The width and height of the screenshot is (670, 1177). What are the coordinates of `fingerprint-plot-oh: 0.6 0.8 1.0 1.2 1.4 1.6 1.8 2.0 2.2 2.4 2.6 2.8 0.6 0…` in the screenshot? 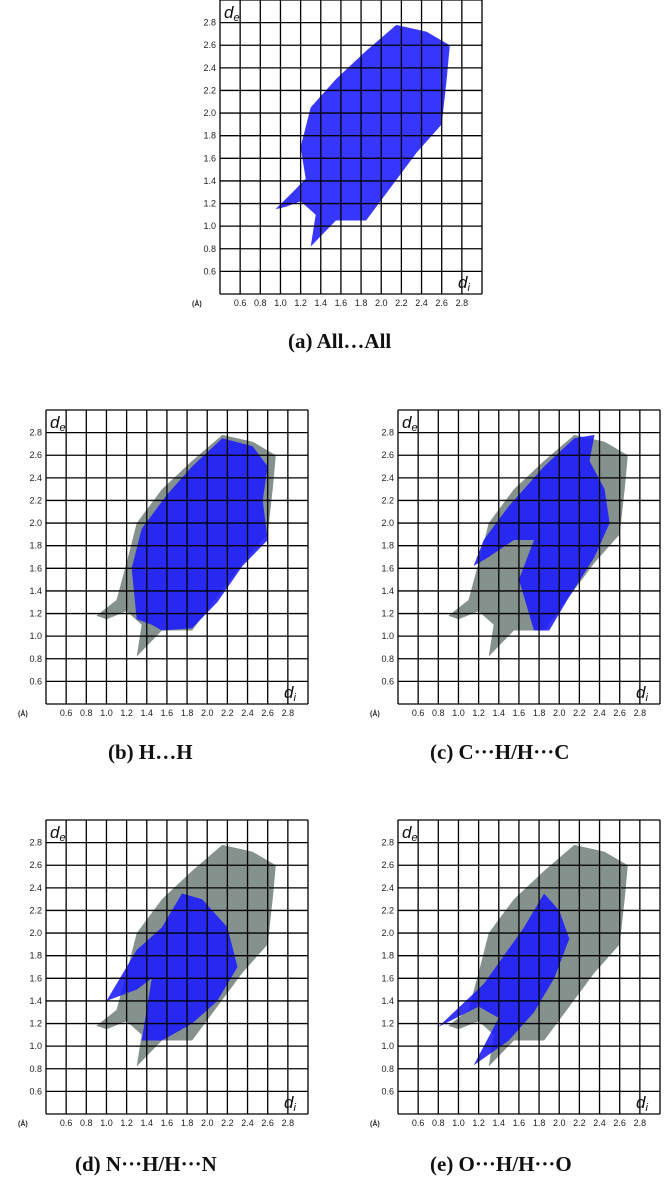 It's located at (518, 975).